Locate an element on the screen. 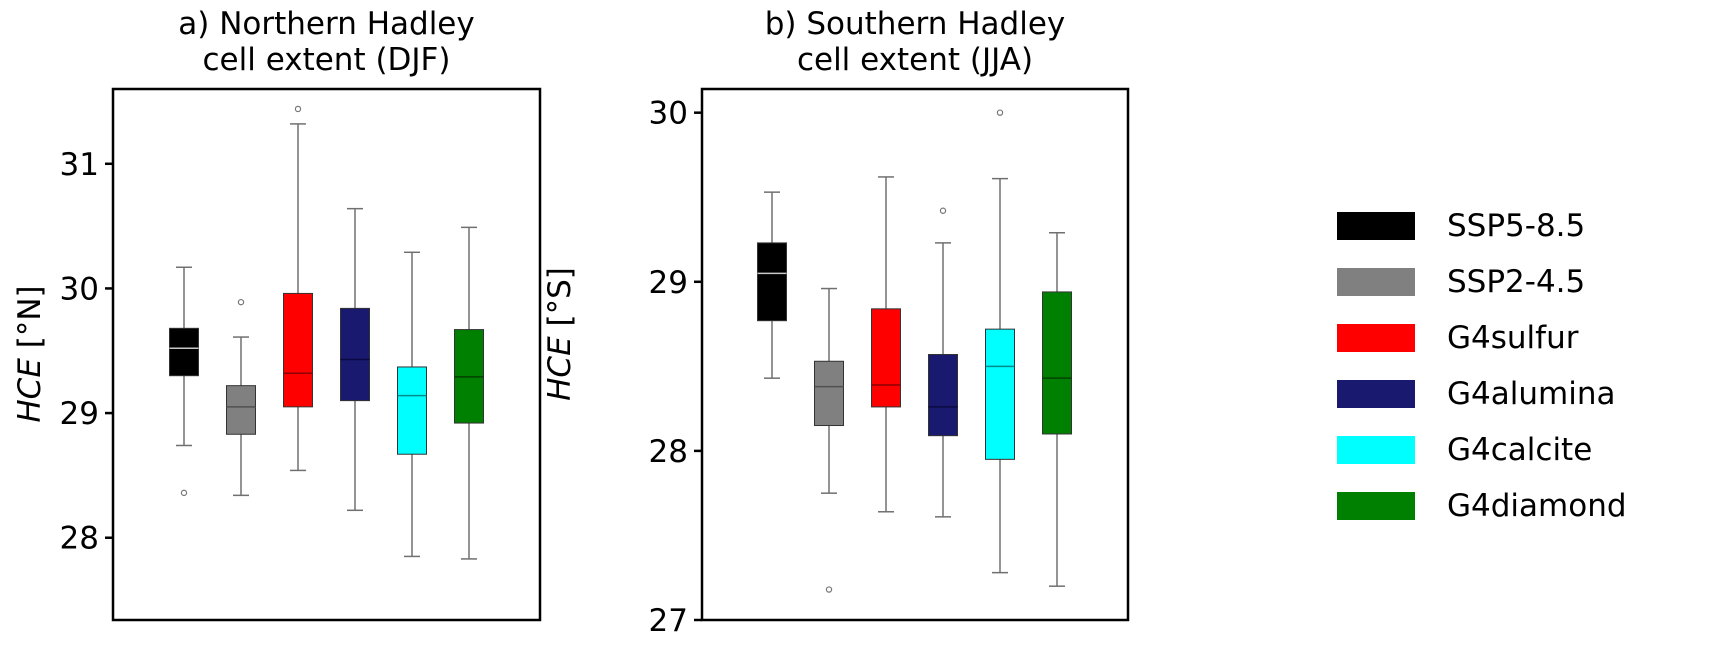 The width and height of the screenshot is (1725, 652). legend-label: G4alumina is located at coordinates (1531, 394).